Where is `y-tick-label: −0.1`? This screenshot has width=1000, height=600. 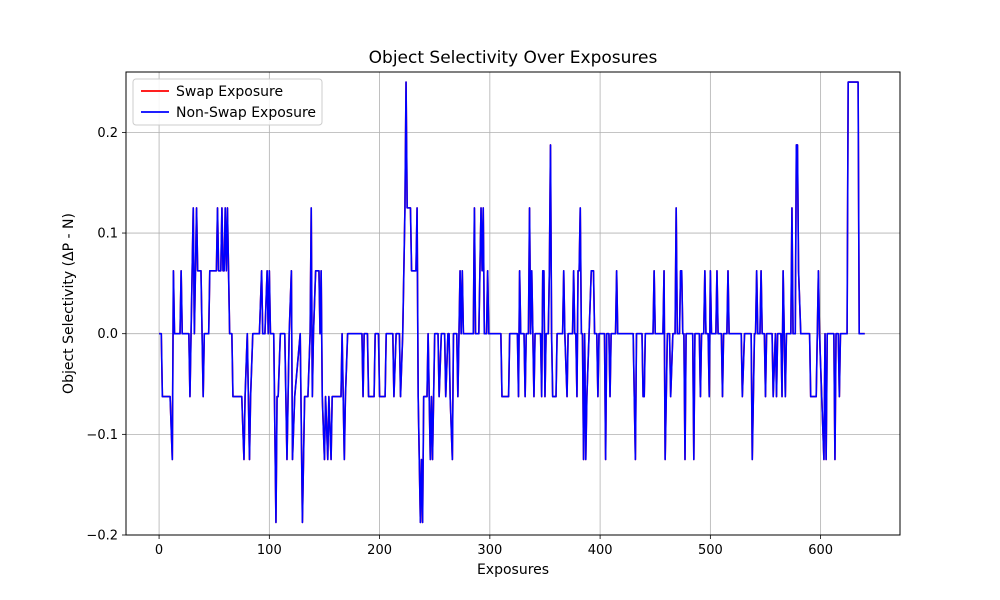
y-tick-label: −0.1 is located at coordinates (102, 435).